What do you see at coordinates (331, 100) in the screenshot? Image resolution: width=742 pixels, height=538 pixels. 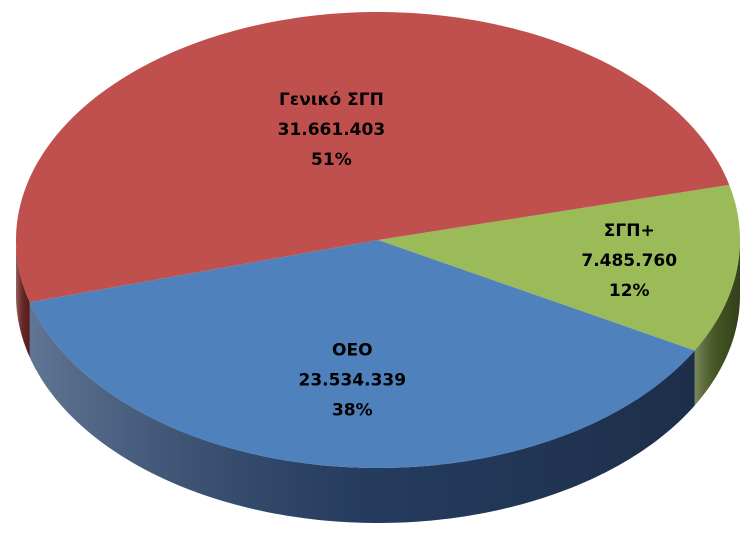 I see `category-label: Γενικό ΣΓΠ` at bounding box center [331, 100].